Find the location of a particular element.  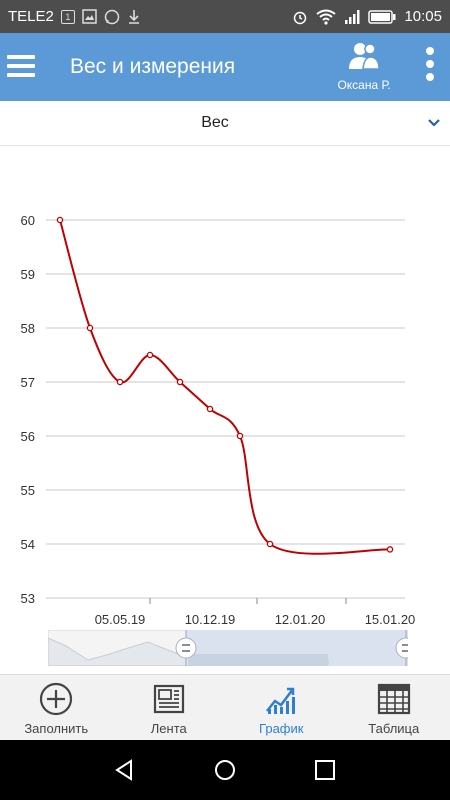

back-icon is located at coordinates (124, 770).